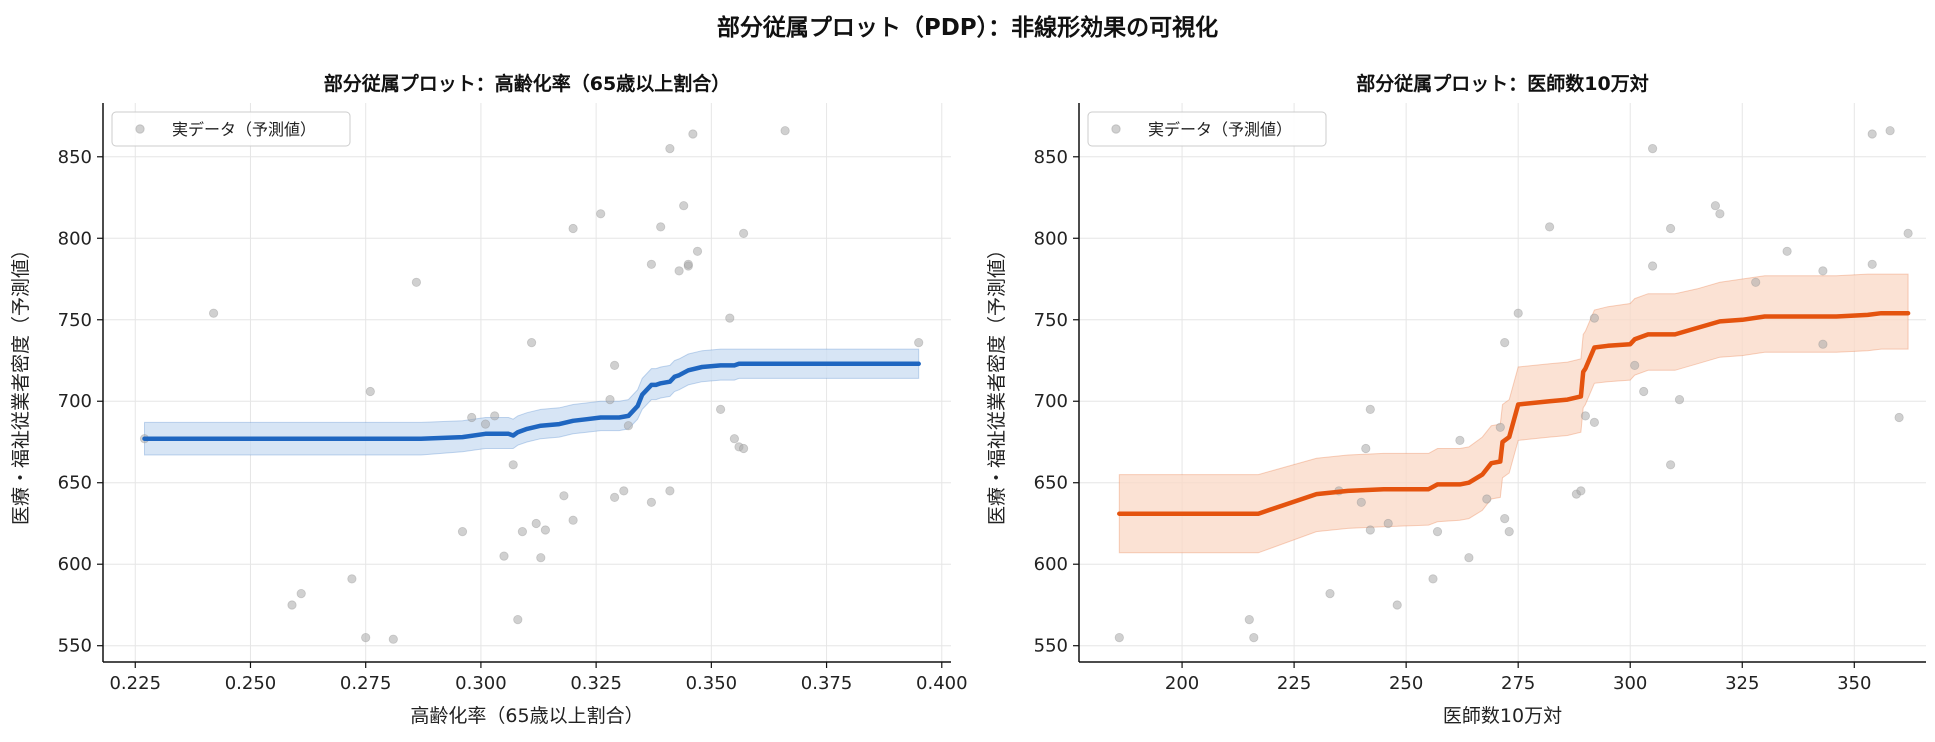 The image size is (1935, 742). I want to click on x-tick-label: 0.275, so click(366, 683).